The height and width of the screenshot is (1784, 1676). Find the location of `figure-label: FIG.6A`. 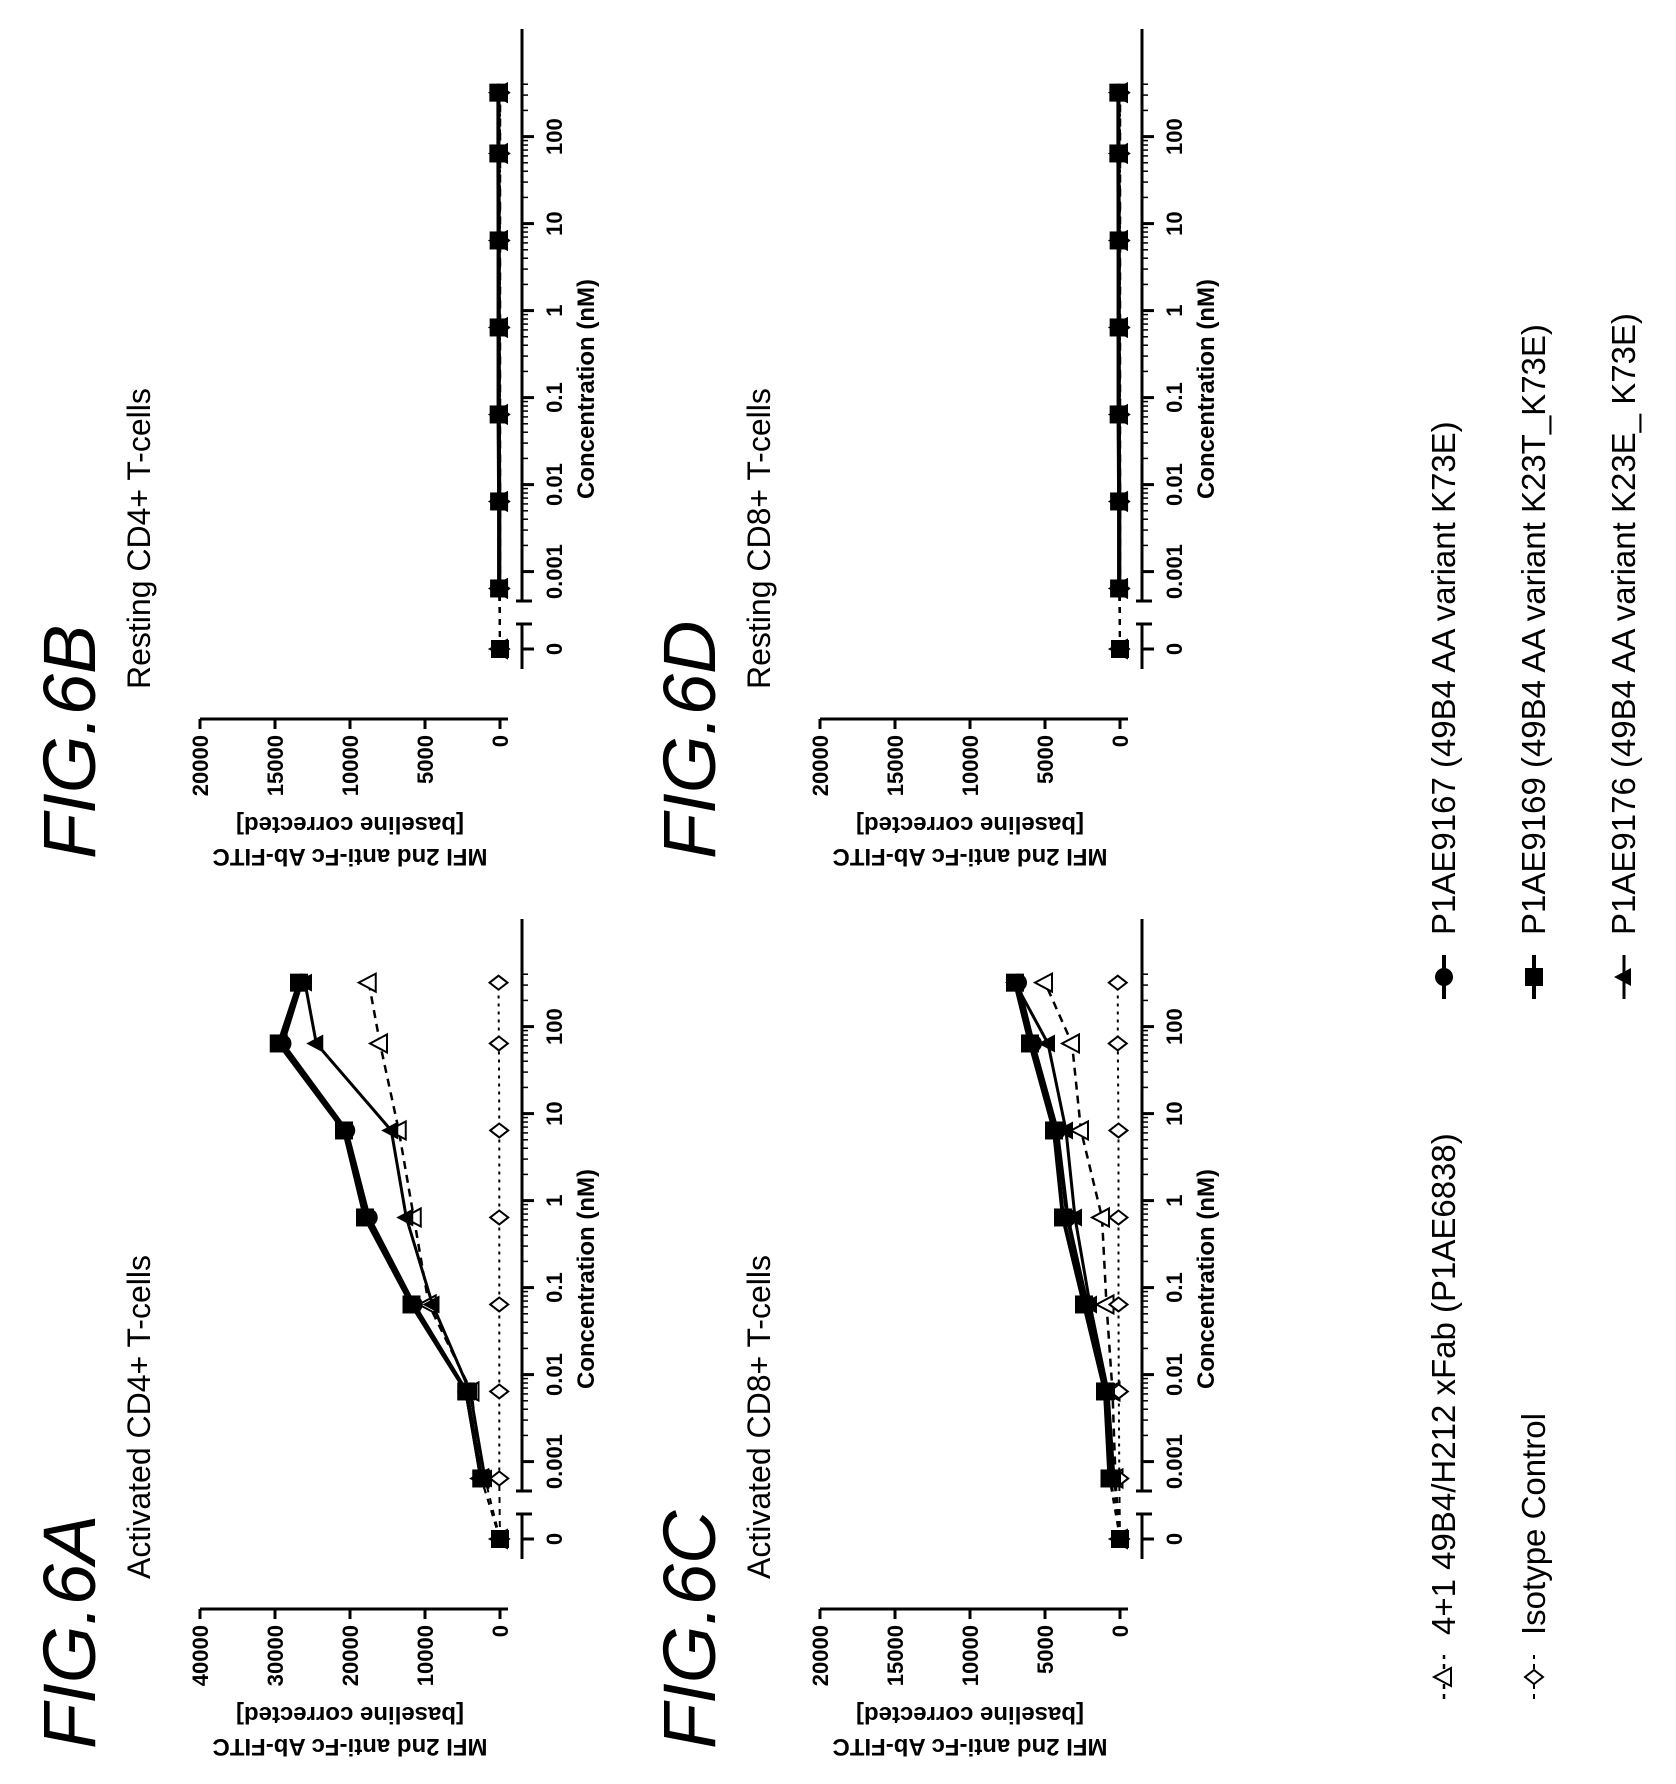

figure-label: FIG.6A is located at coordinates (69, 1632).